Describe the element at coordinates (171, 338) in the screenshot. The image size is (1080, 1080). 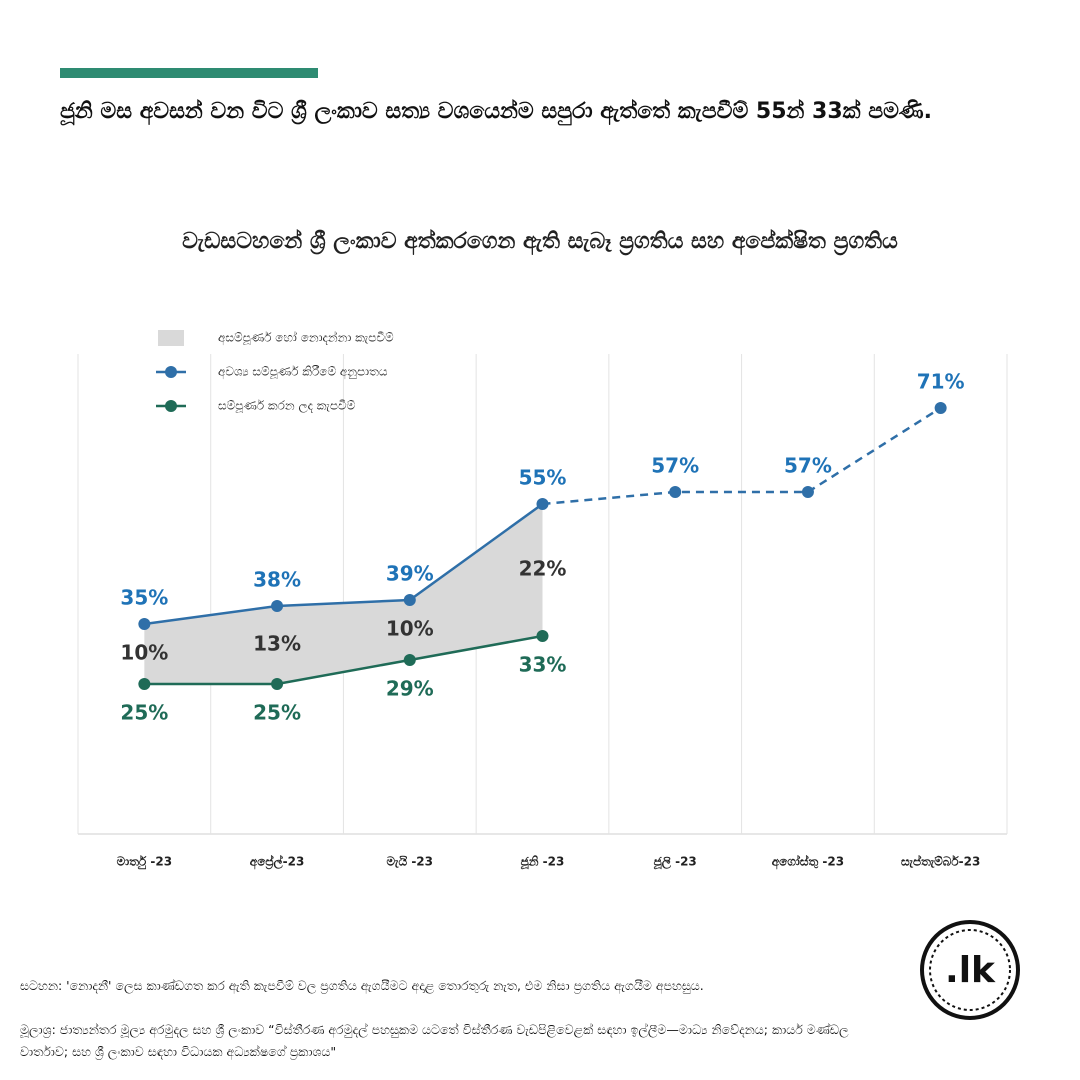
I see `legend-swatch` at that location.